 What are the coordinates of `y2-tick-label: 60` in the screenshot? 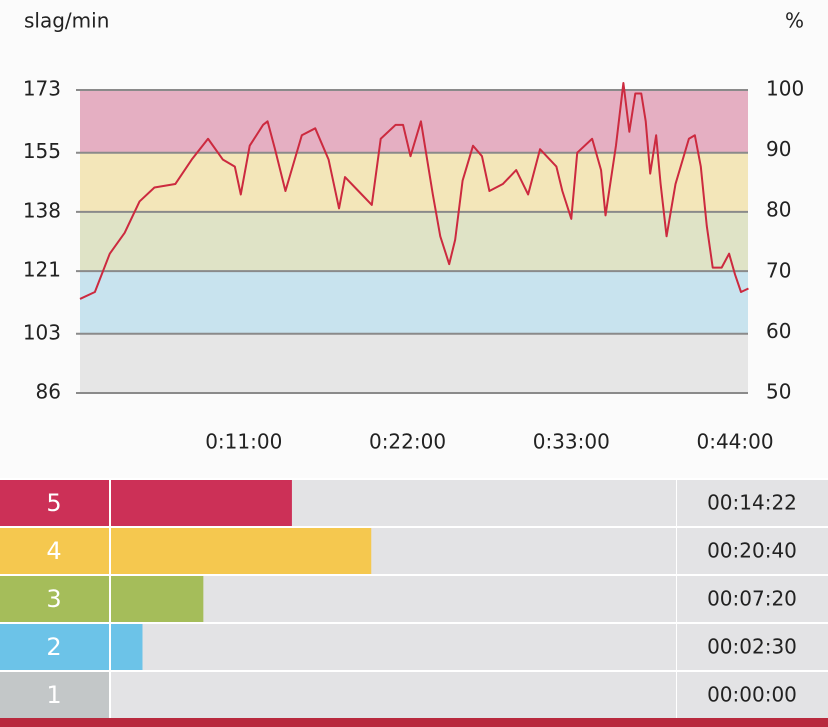 It's located at (778, 331).